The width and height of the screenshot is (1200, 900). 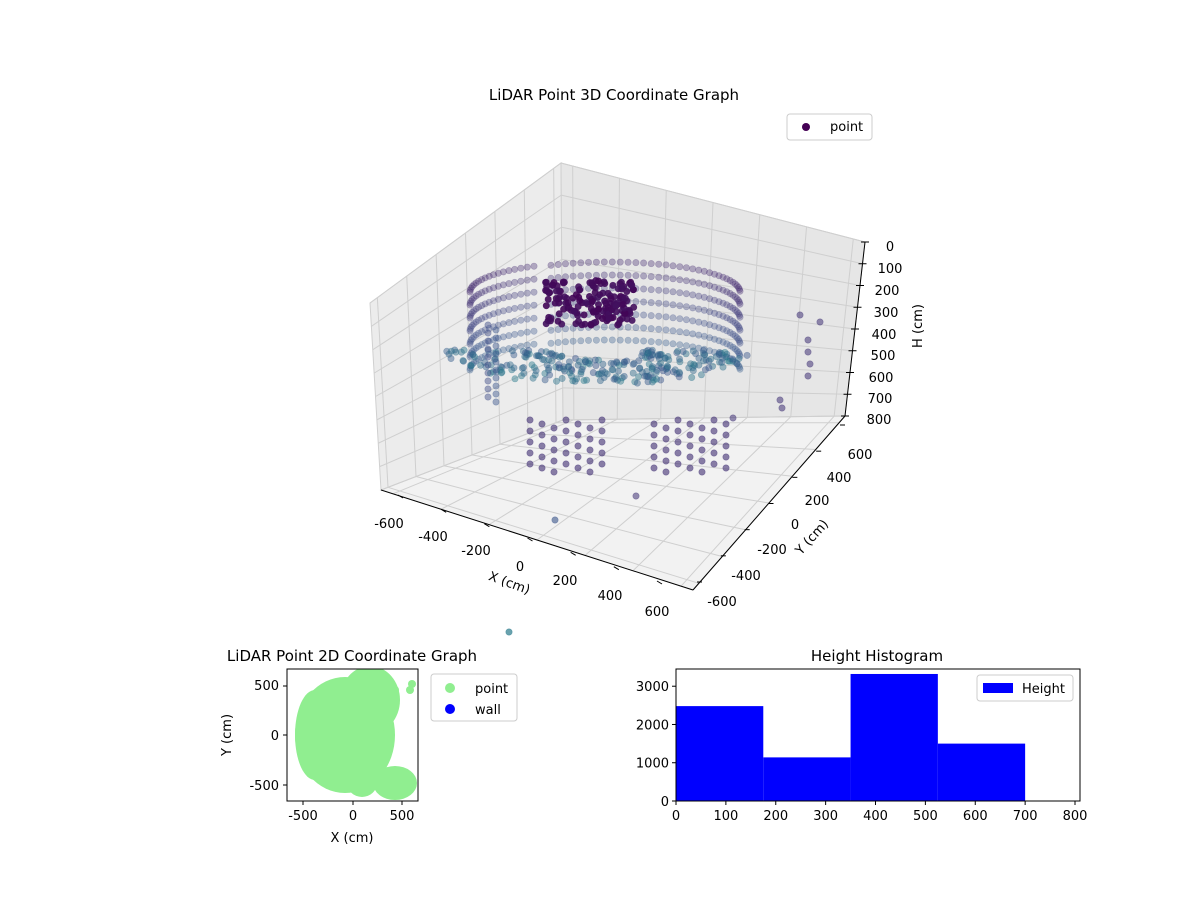 What do you see at coordinates (509, 583) in the screenshot?
I see `x-axis-label-3d: X (cm)` at bounding box center [509, 583].